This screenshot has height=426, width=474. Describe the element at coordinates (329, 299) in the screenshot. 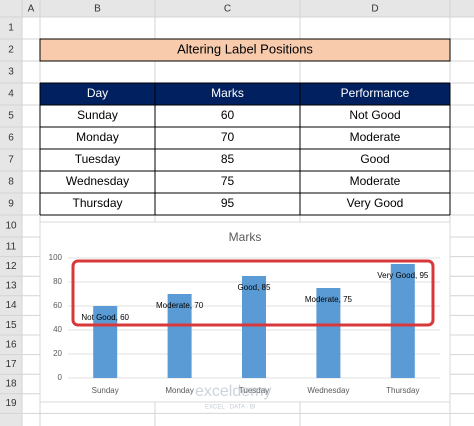

I see `data-label: Moderate, 75` at that location.